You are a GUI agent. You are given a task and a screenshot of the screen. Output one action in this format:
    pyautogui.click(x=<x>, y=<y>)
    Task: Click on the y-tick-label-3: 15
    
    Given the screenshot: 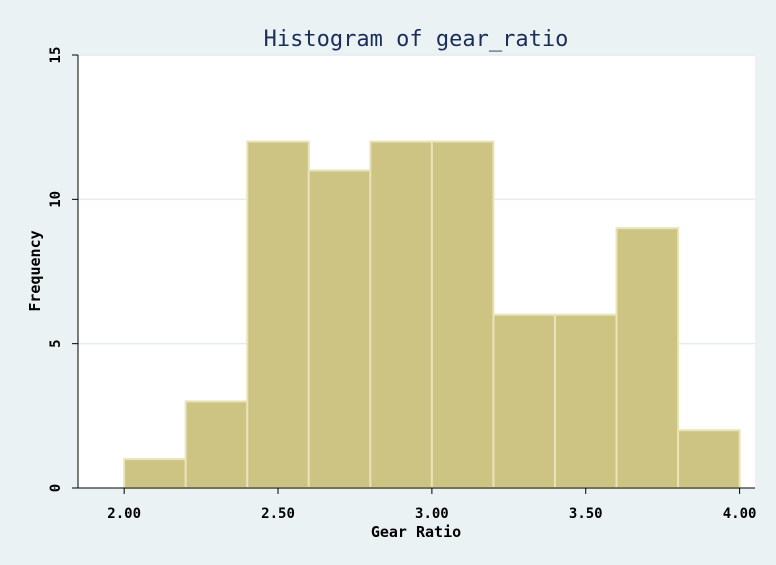 What is the action you would take?
    pyautogui.click(x=56, y=55)
    